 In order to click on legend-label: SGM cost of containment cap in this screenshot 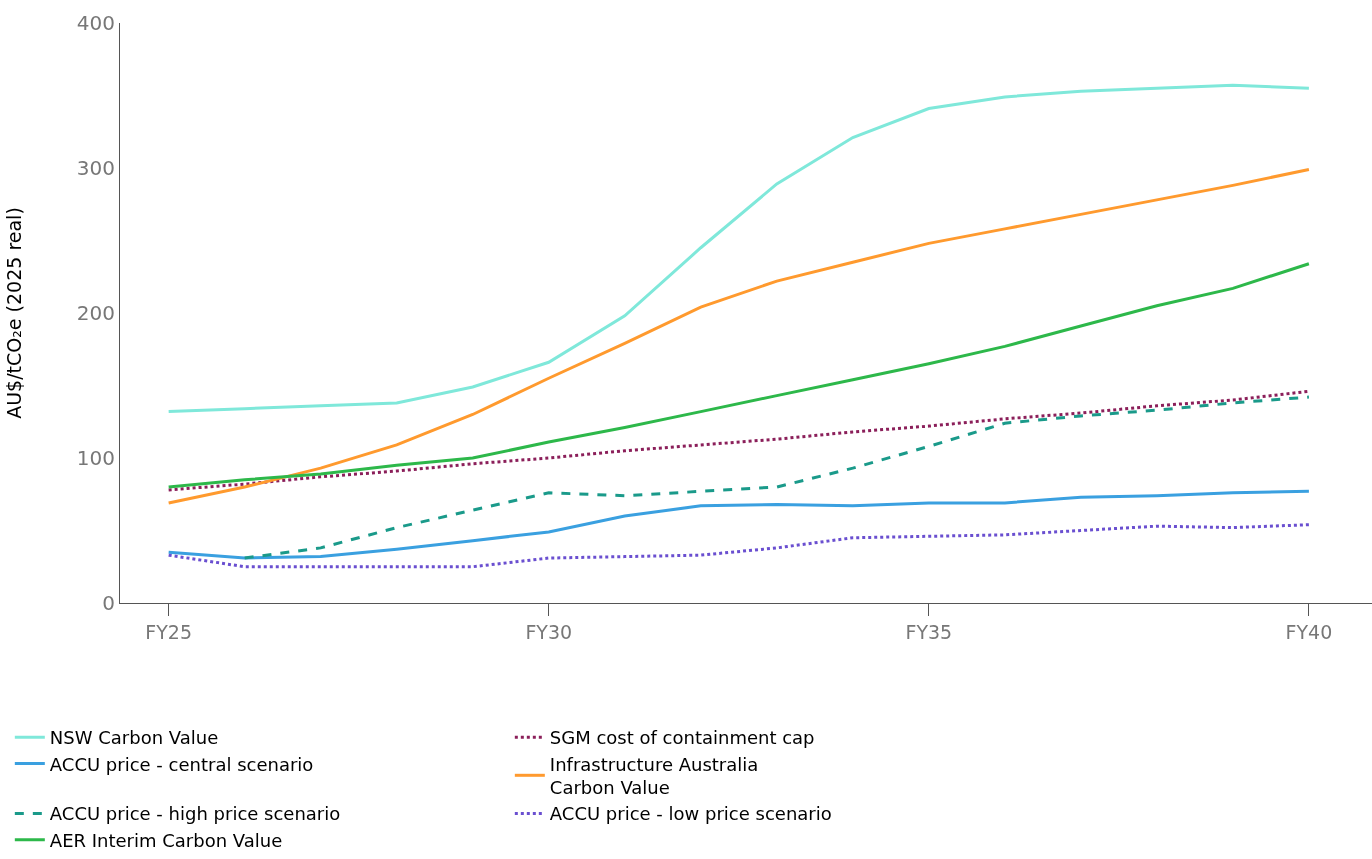, I will do `click(682, 738)`.